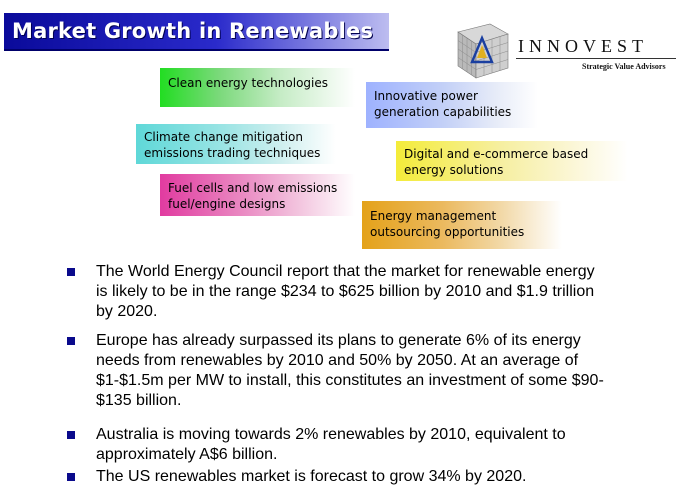  Describe the element at coordinates (624, 66) in the screenshot. I see `logo-tagline: Strategic Value Advisors` at that location.